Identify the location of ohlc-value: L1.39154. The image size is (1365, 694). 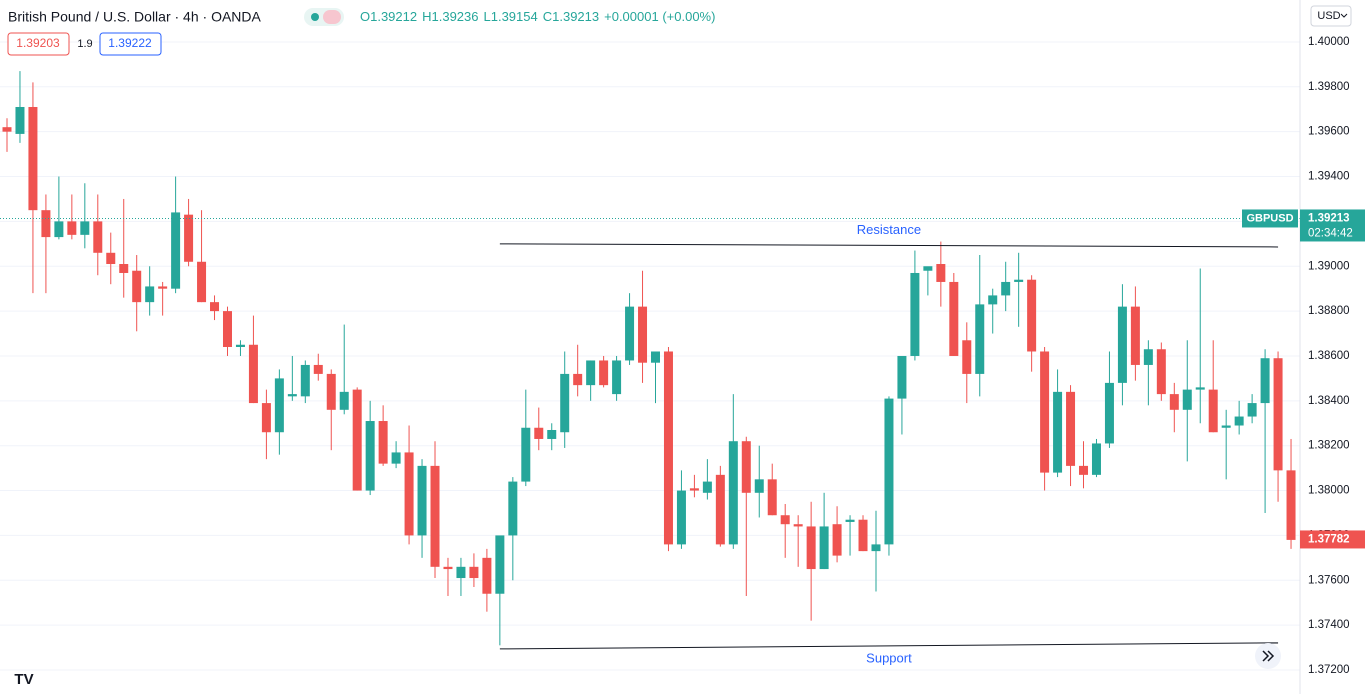
(511, 16).